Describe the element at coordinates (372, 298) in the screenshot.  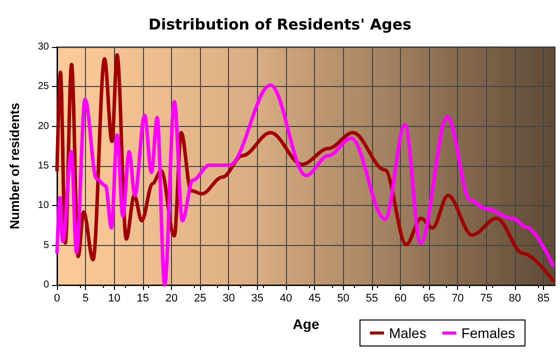
I see `x-tick-label: 55` at that location.